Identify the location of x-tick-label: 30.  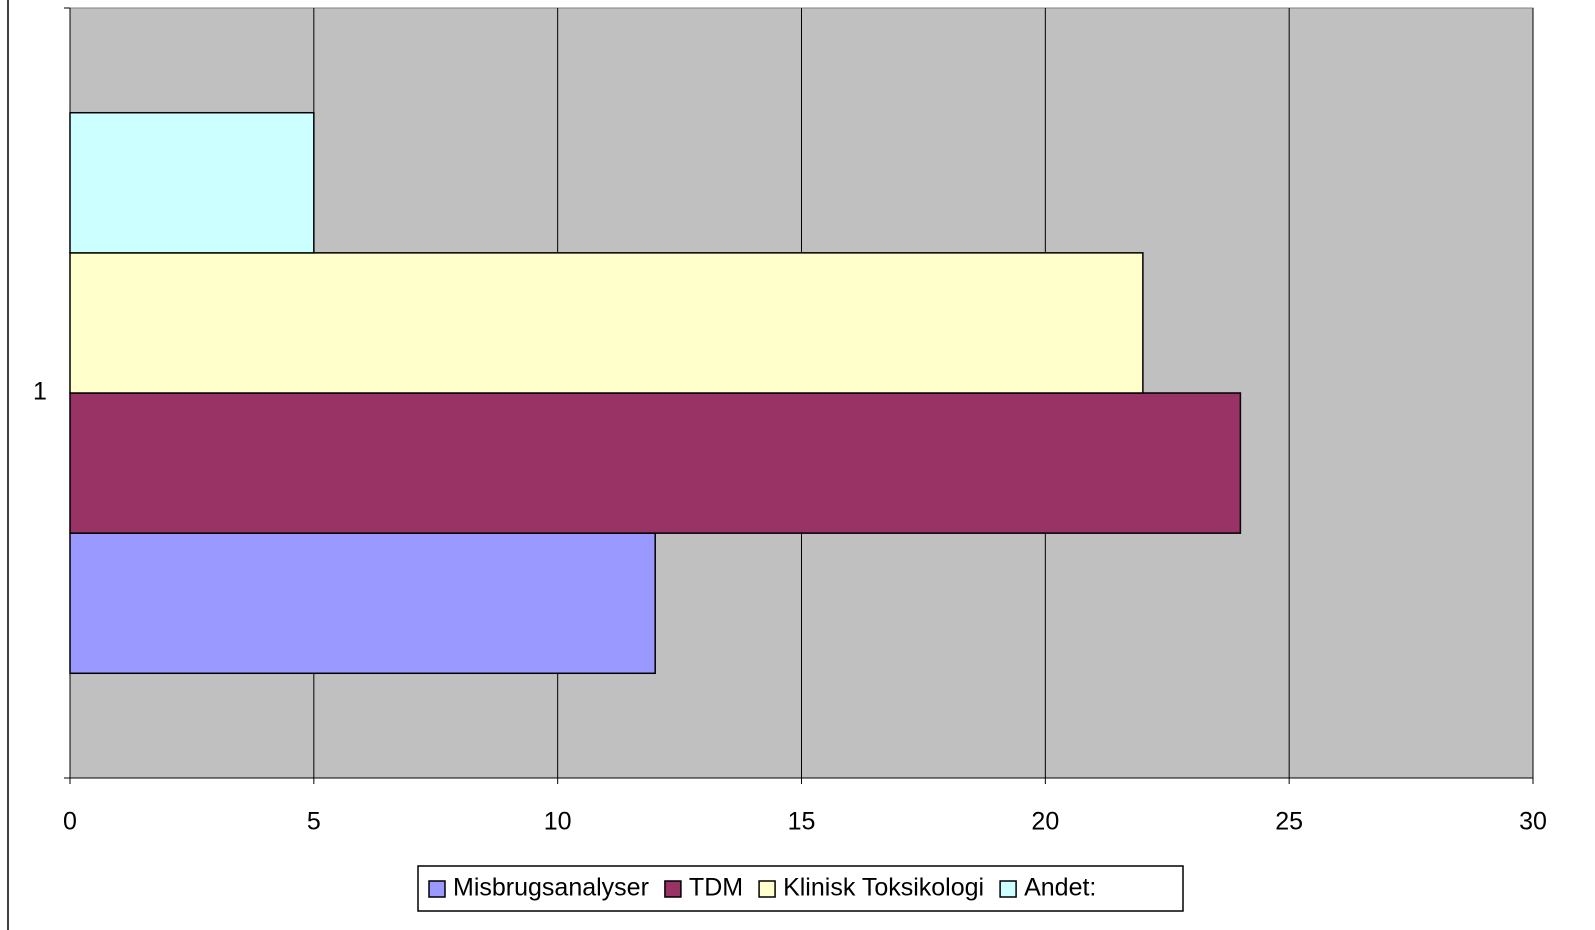
(1533, 822).